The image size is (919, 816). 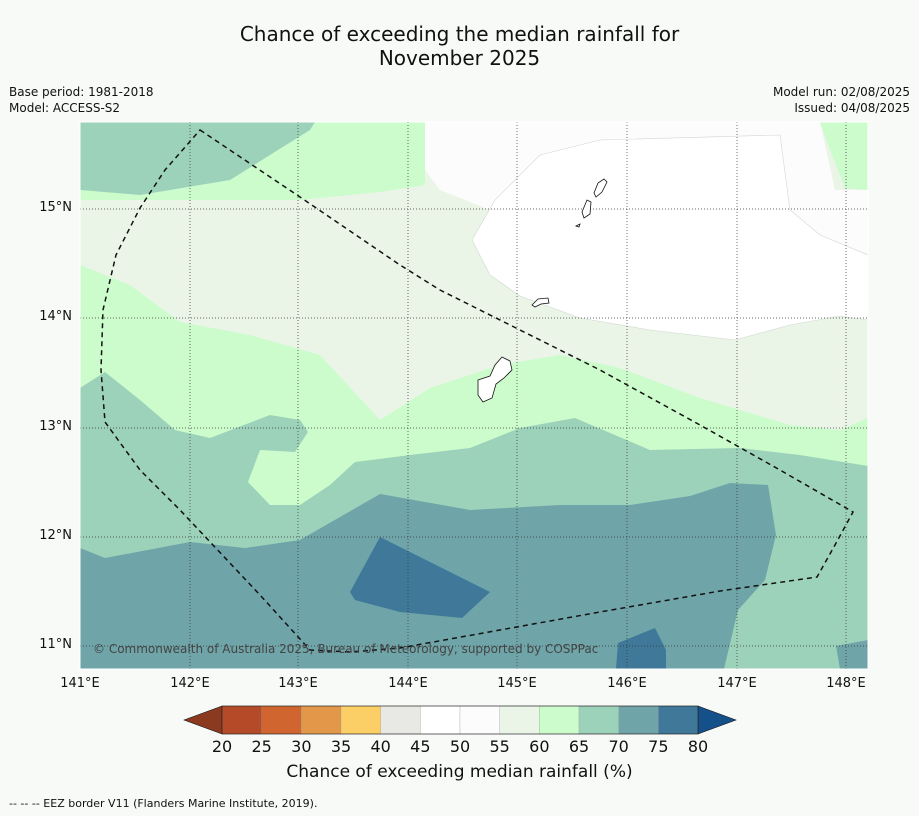 What do you see at coordinates (737, 683) in the screenshot?
I see `x-tick-147e: 147°E` at bounding box center [737, 683].